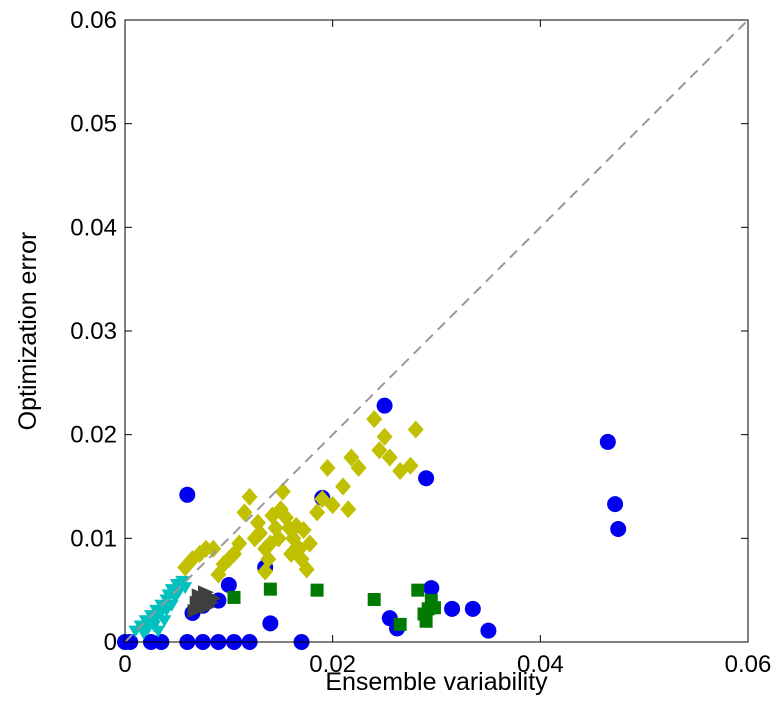 This screenshot has width=782, height=722. What do you see at coordinates (540, 664) in the screenshot?
I see `x-tick-label: 0.04` at bounding box center [540, 664].